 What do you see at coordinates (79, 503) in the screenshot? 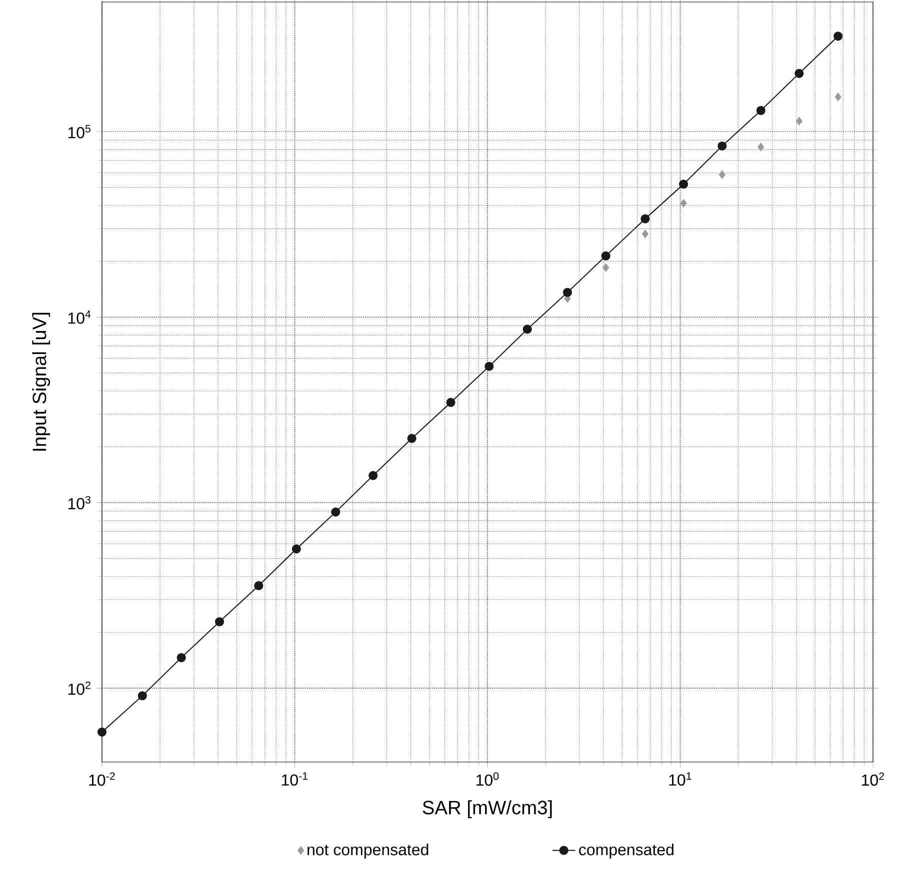
I see `y-tick-label: 10$^{3}$` at bounding box center [79, 503].